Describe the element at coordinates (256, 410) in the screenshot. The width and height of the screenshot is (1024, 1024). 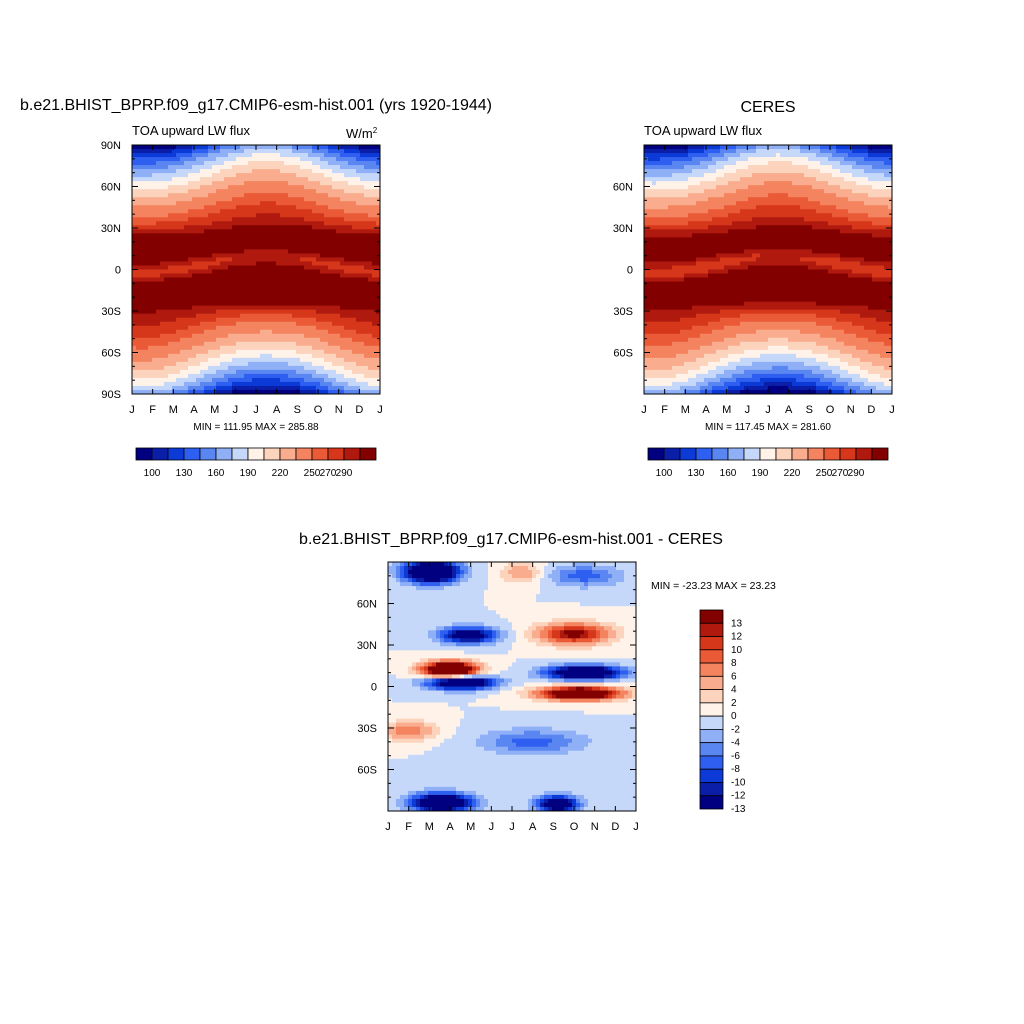
I see `x-tick-label: J` at that location.